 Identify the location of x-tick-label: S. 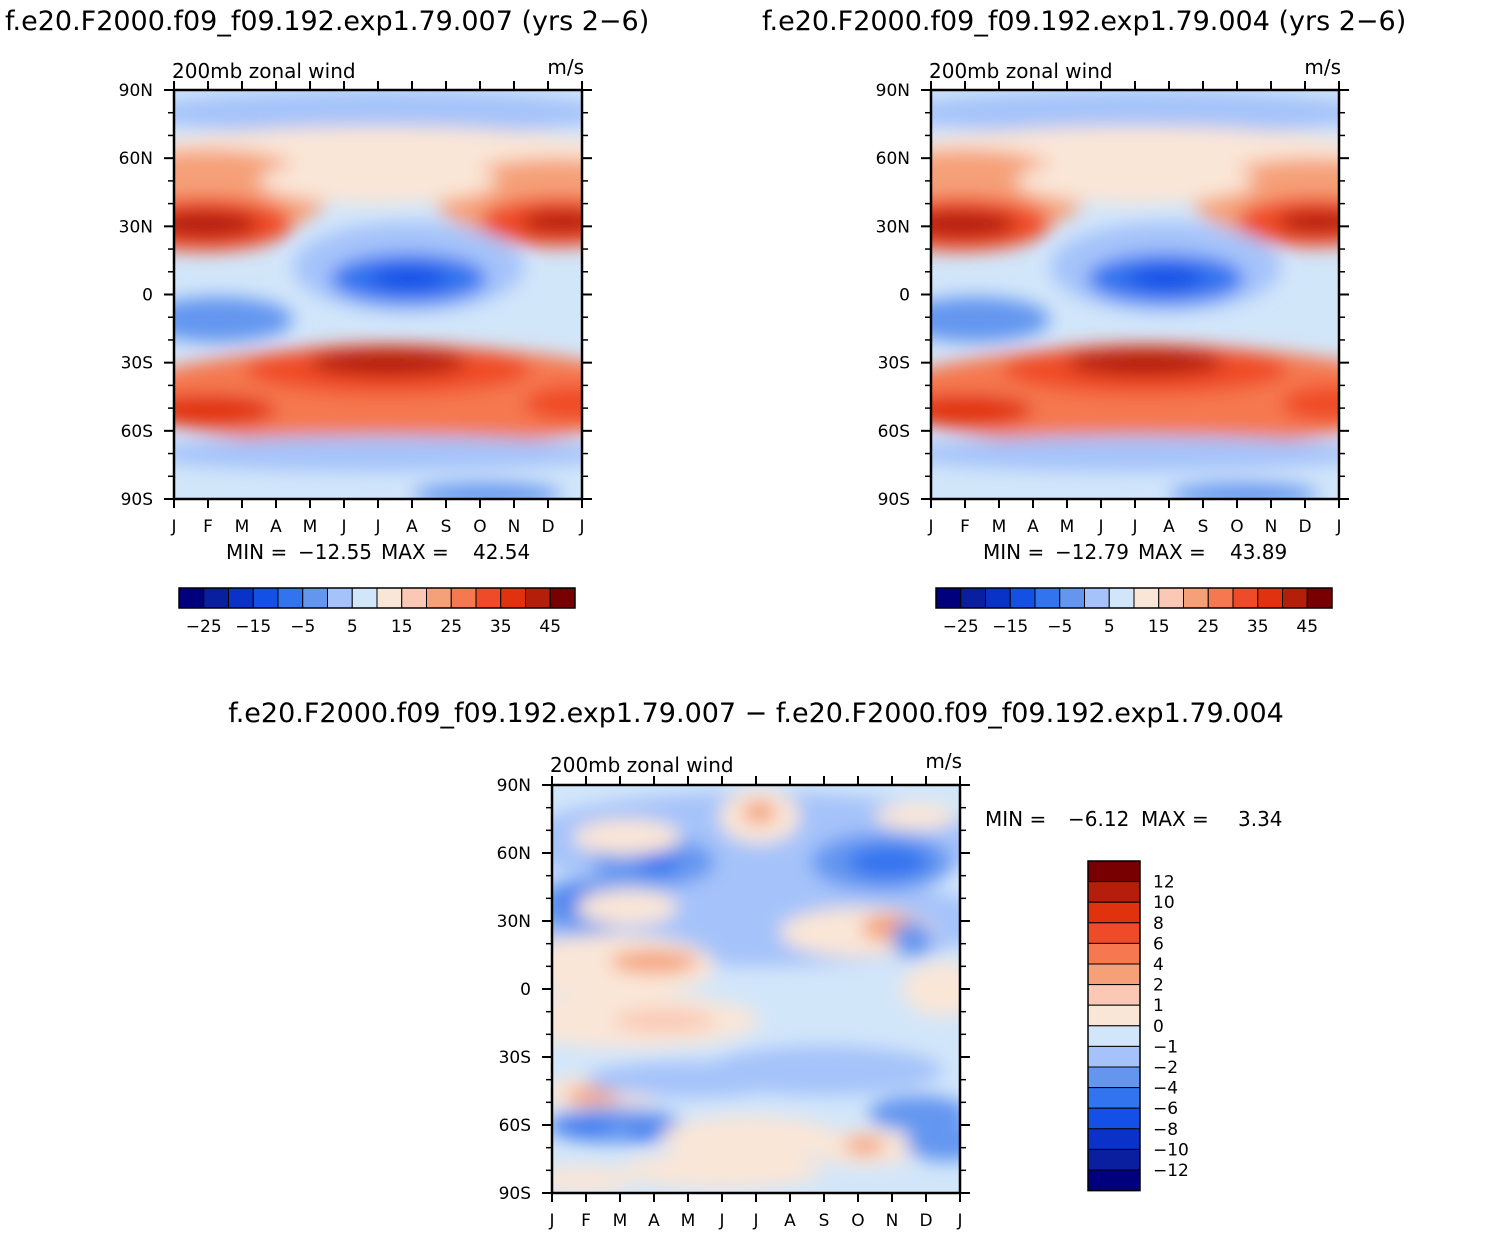
(824, 1221).